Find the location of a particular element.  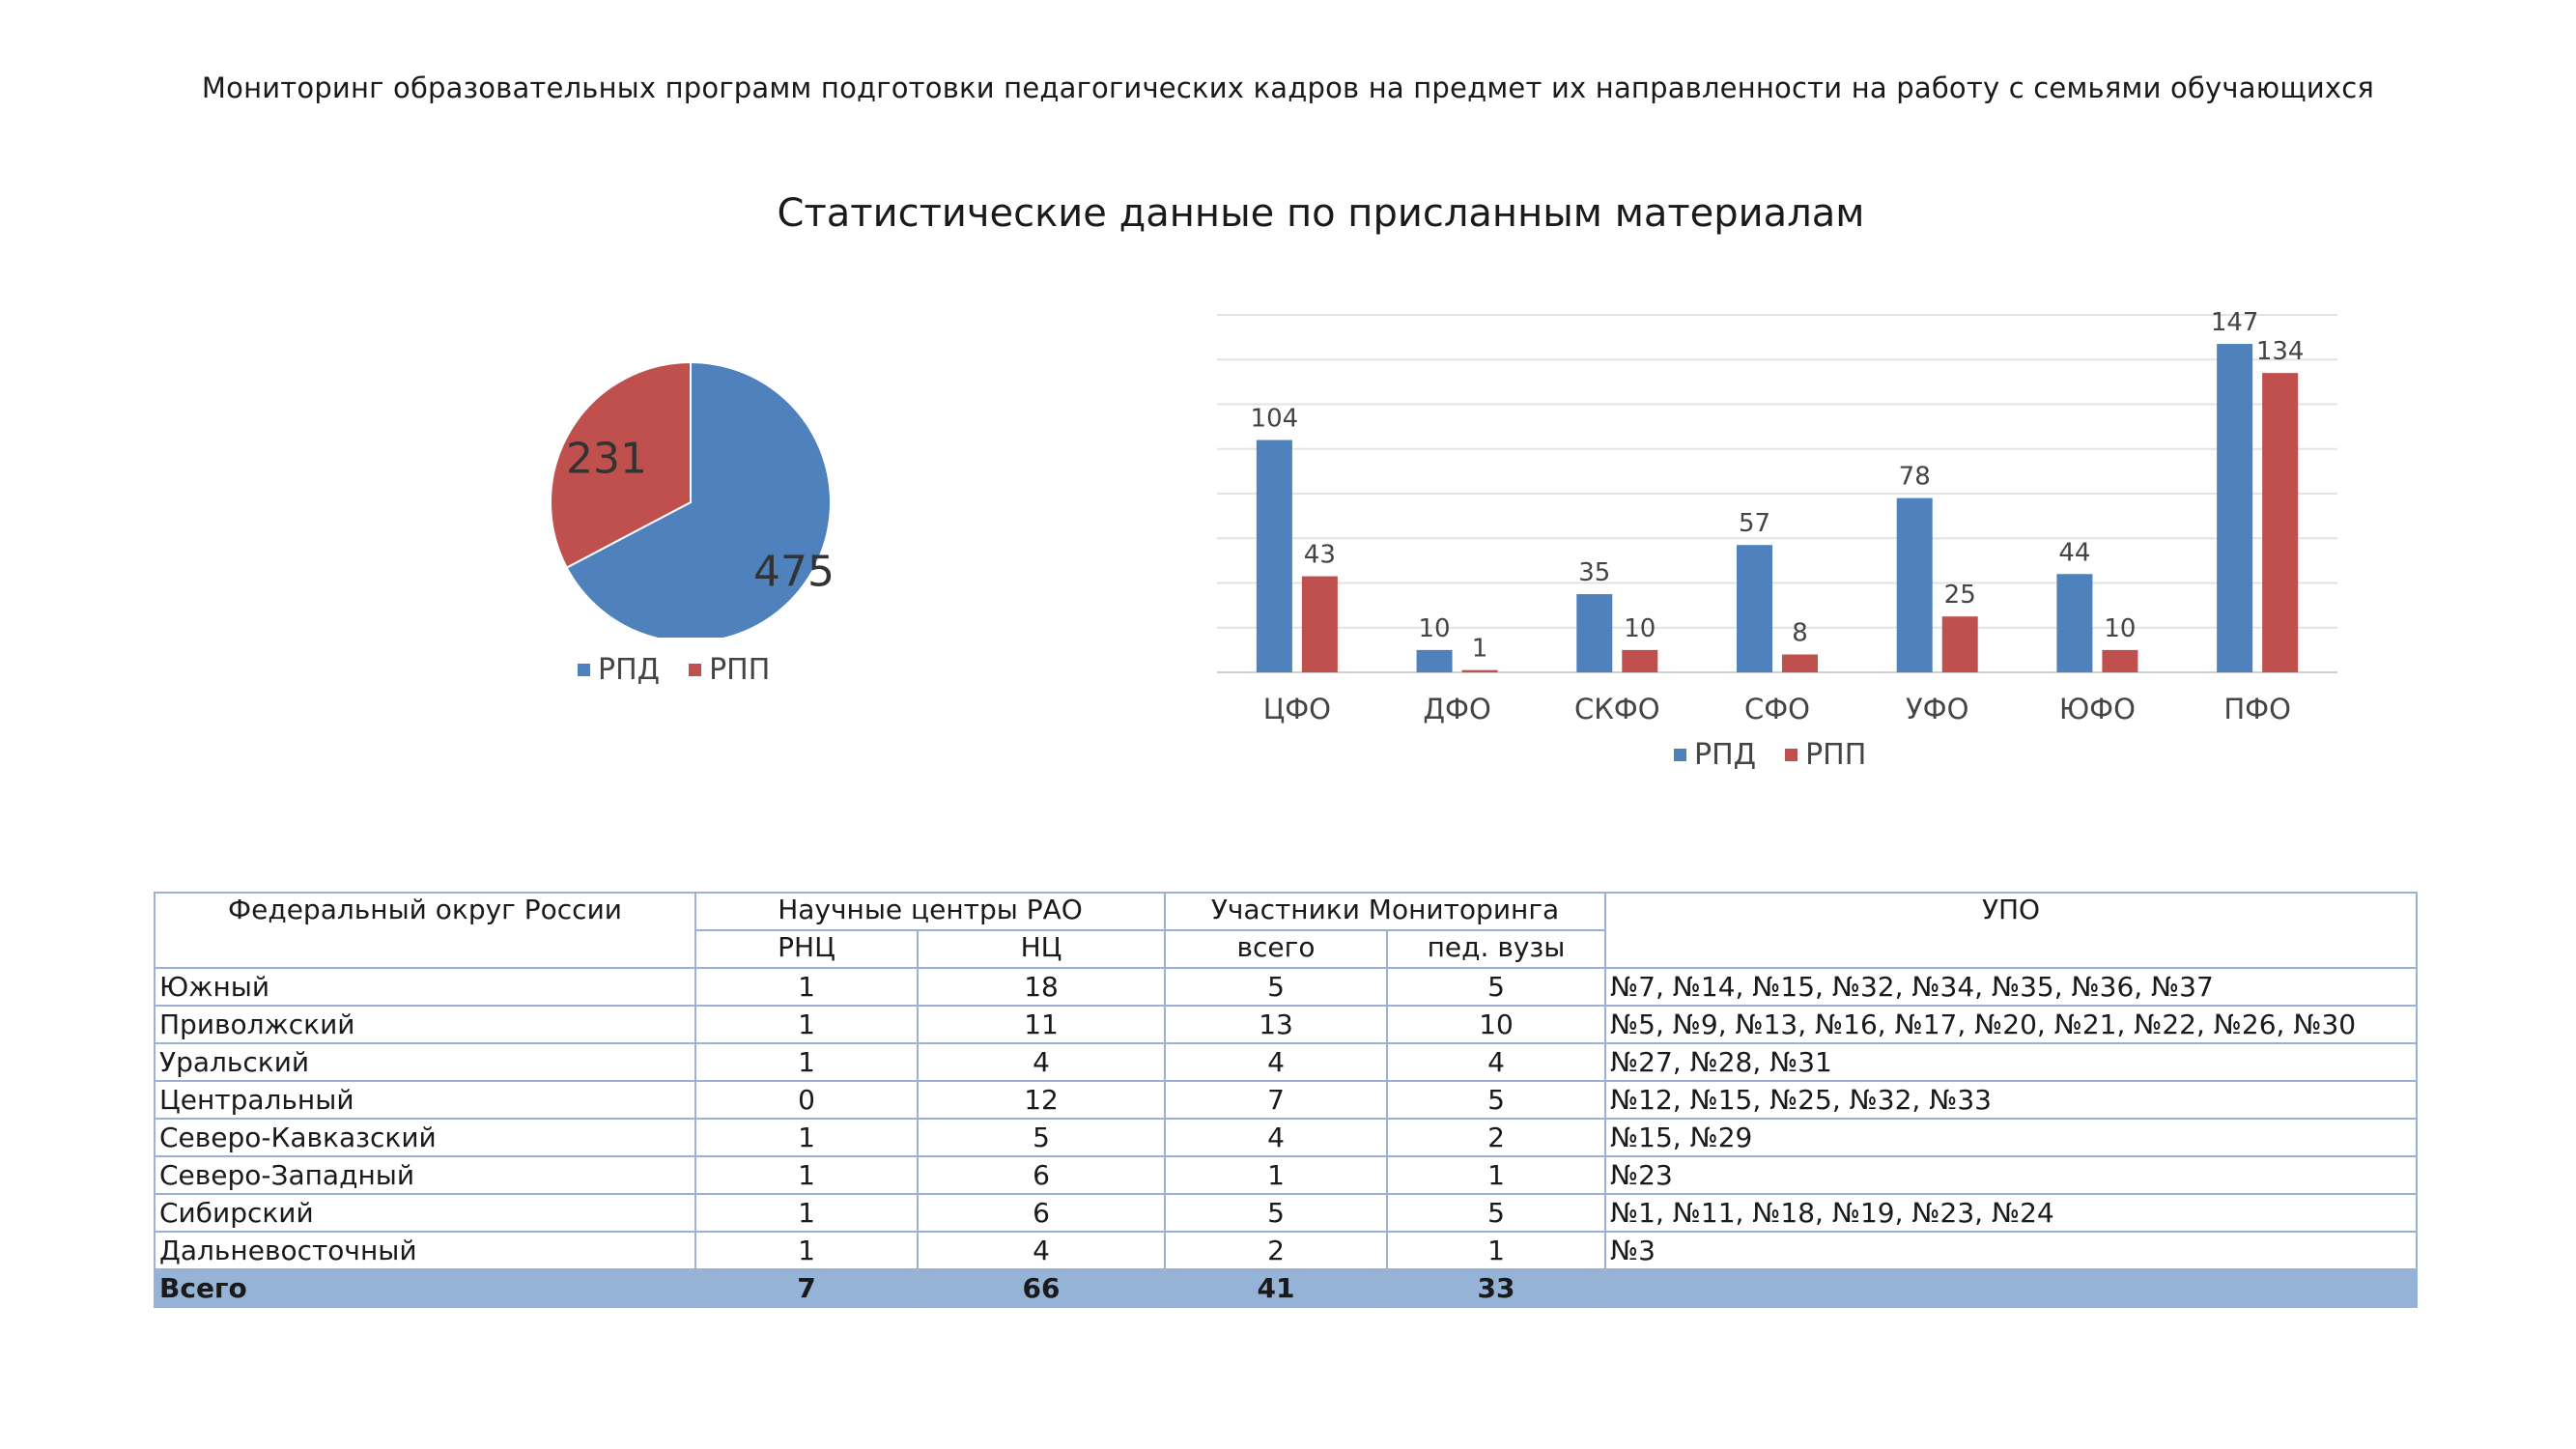

cell-ped: 10 is located at coordinates (1496, 1024).